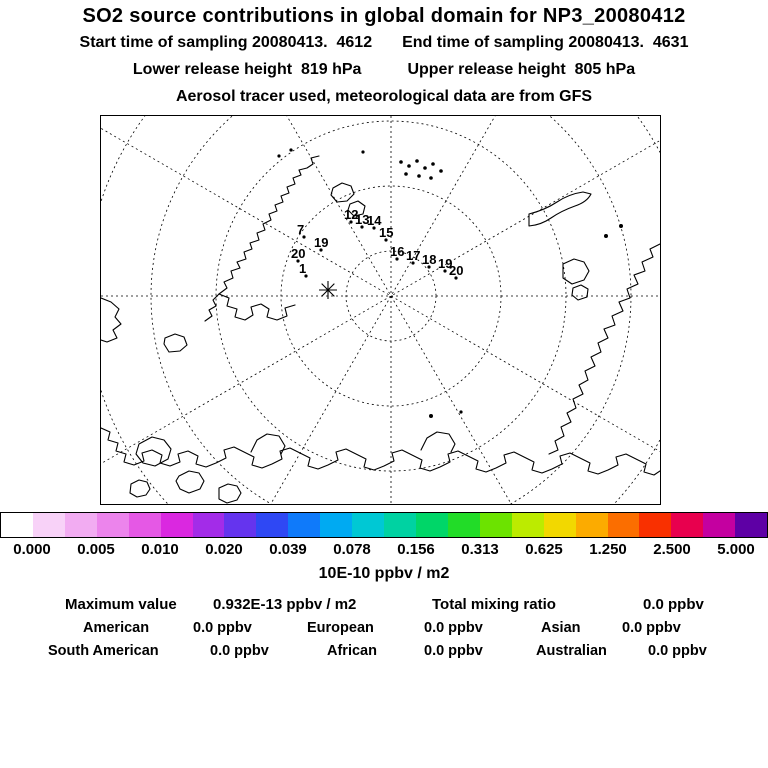  I want to click on start-time-text: Start time of sampling 20080413. 4612, so click(226, 42).